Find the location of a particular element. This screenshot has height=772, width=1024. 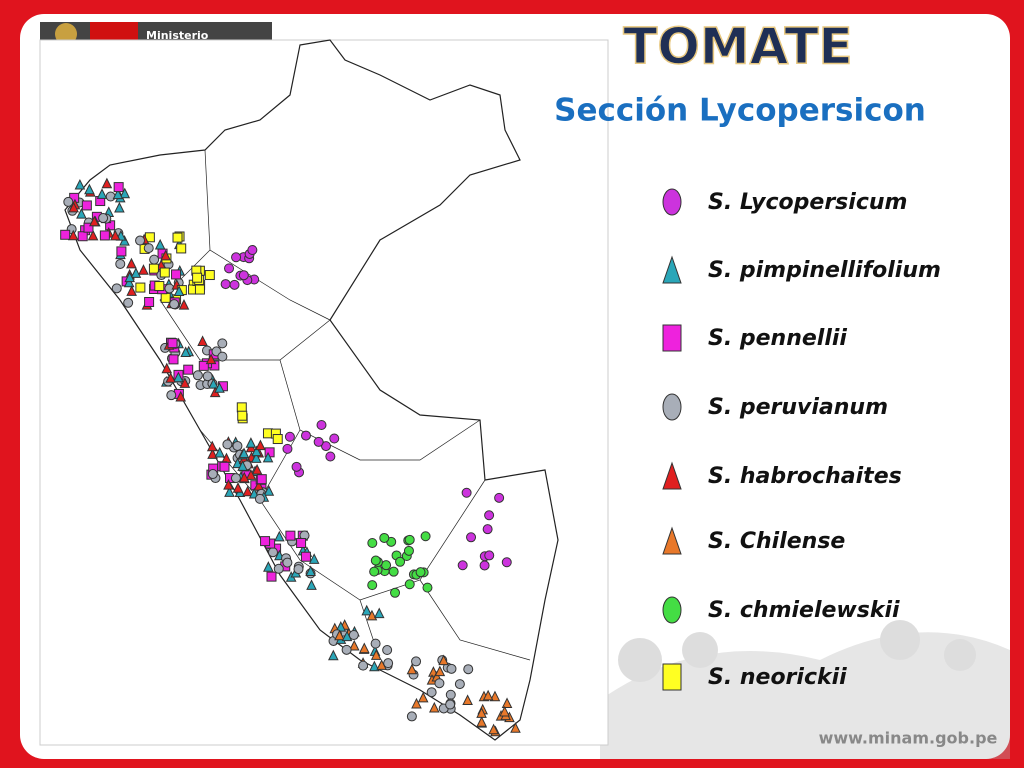

legend-label: S. pennellii is located at coordinates (777, 338).